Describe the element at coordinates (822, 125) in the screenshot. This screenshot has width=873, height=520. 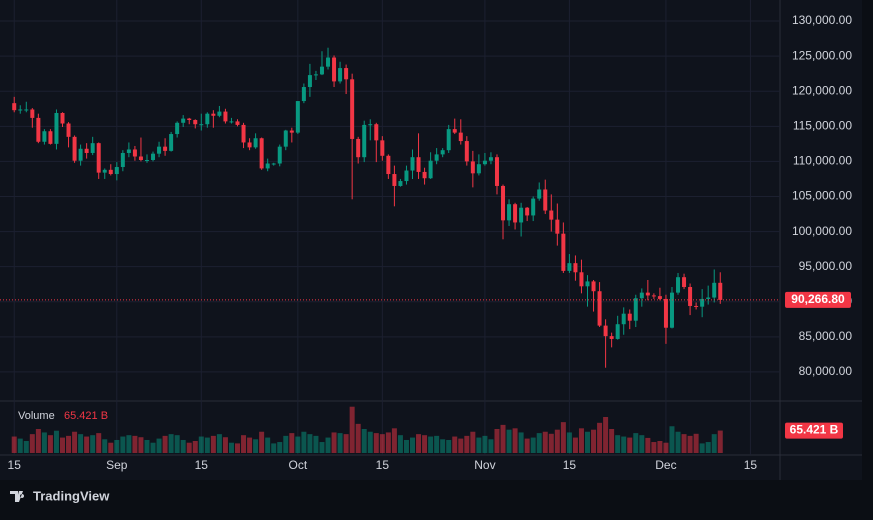
I see `y-tick-label: 115,000.00` at that location.